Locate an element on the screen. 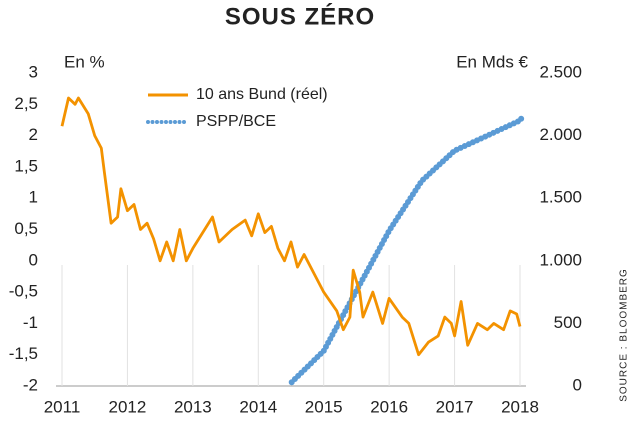 This screenshot has width=633, height=422. chart-title: SOUS ZÉRO is located at coordinates (300, 16).